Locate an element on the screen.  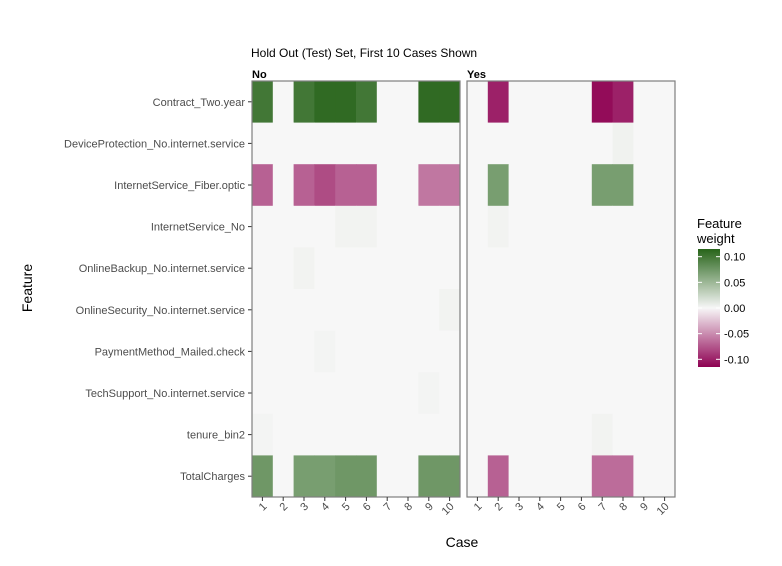
y-tick-label: tenure_bin2 is located at coordinates (216, 436).